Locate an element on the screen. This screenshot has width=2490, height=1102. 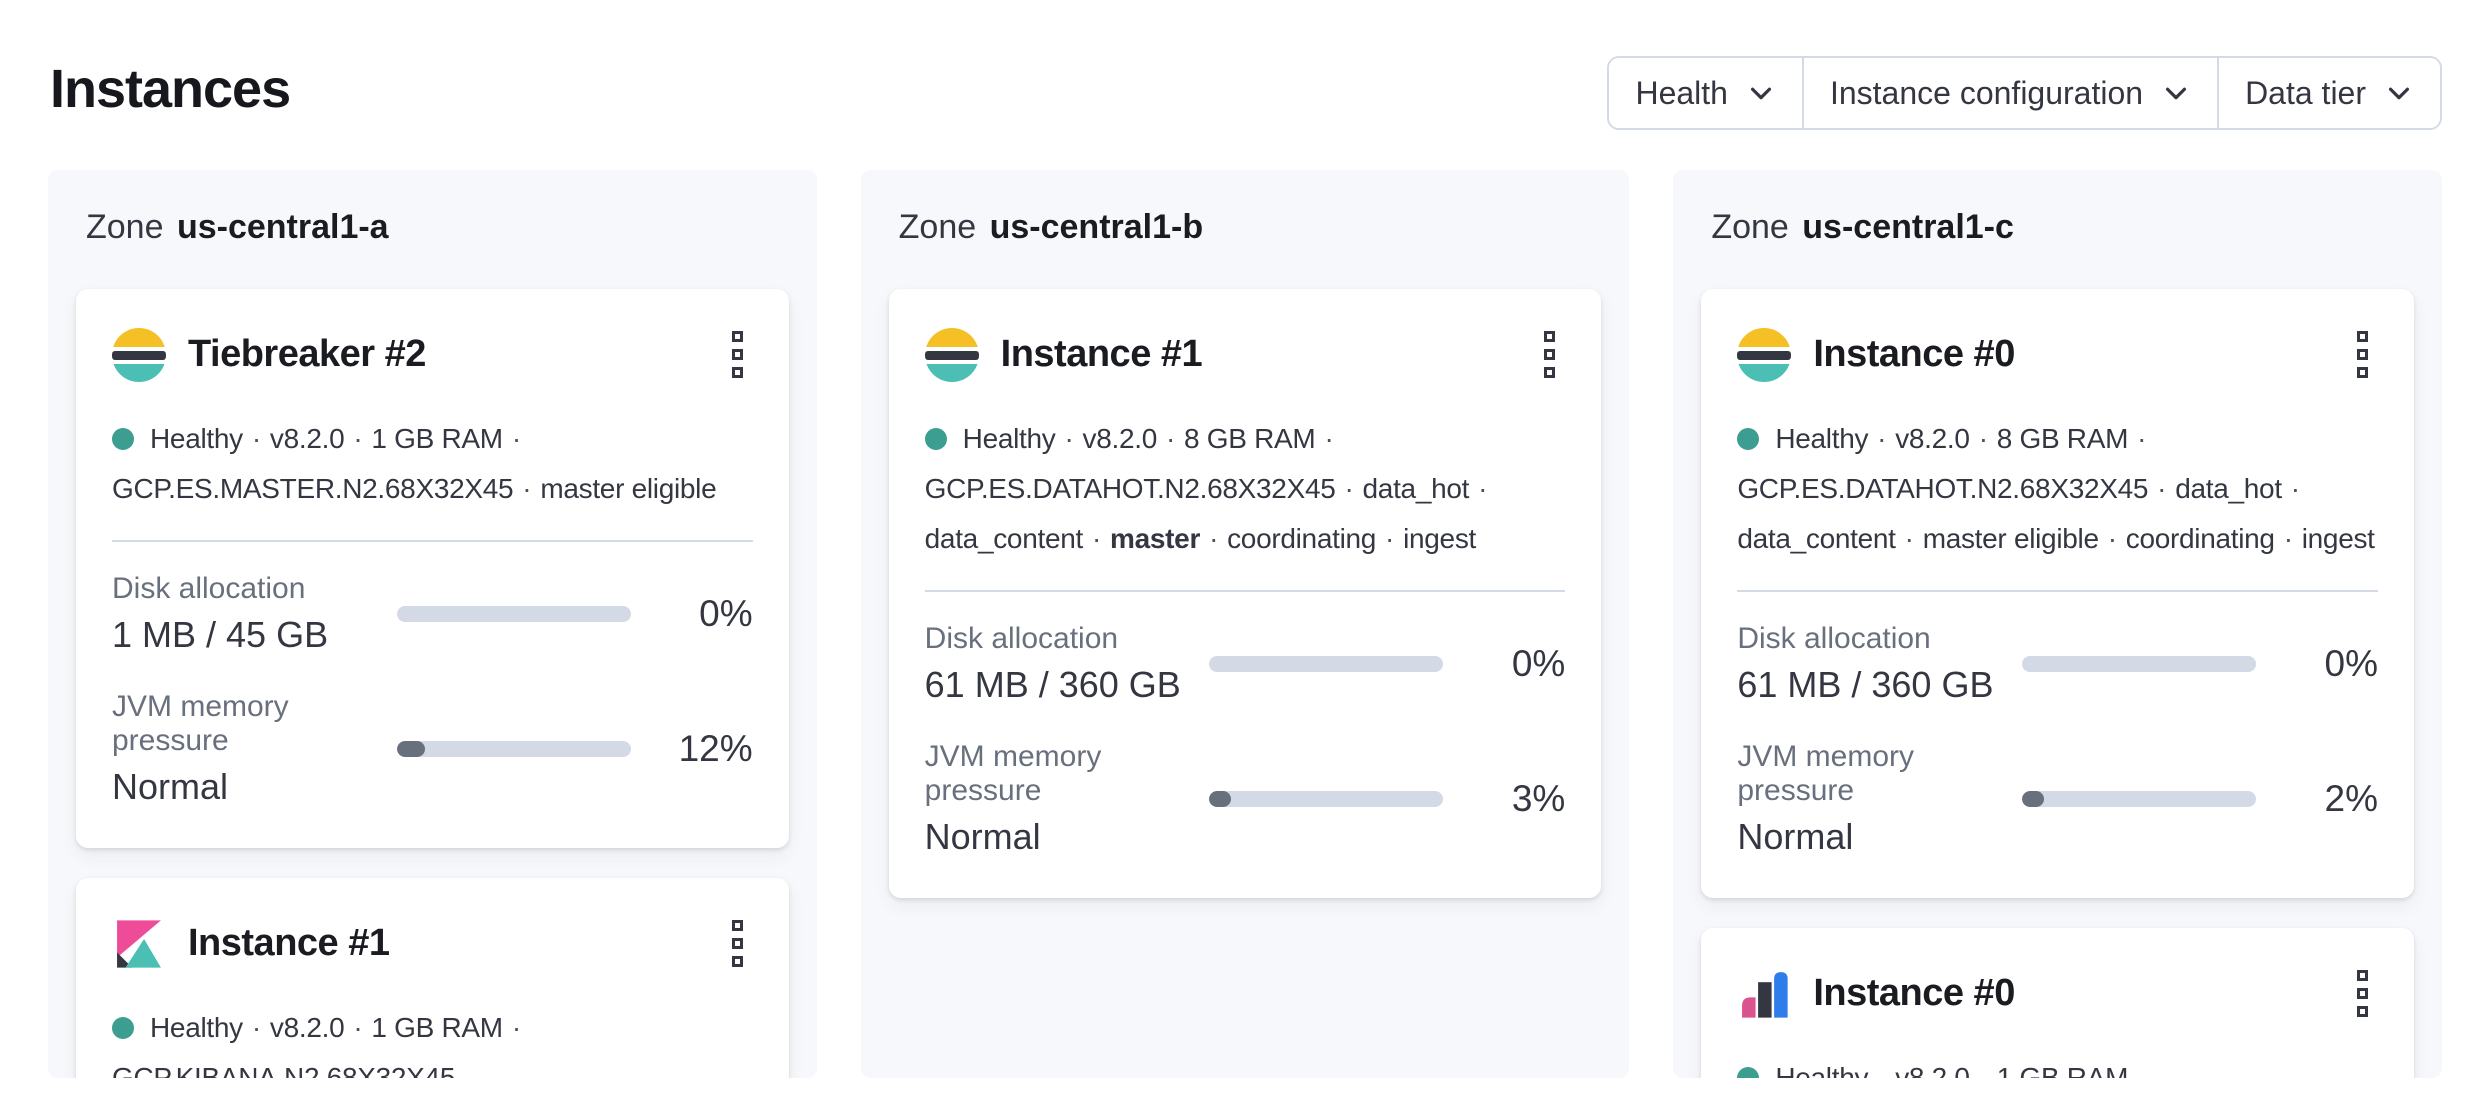
filter-group: Health Instance configuration Data tier is located at coordinates (2024, 93).